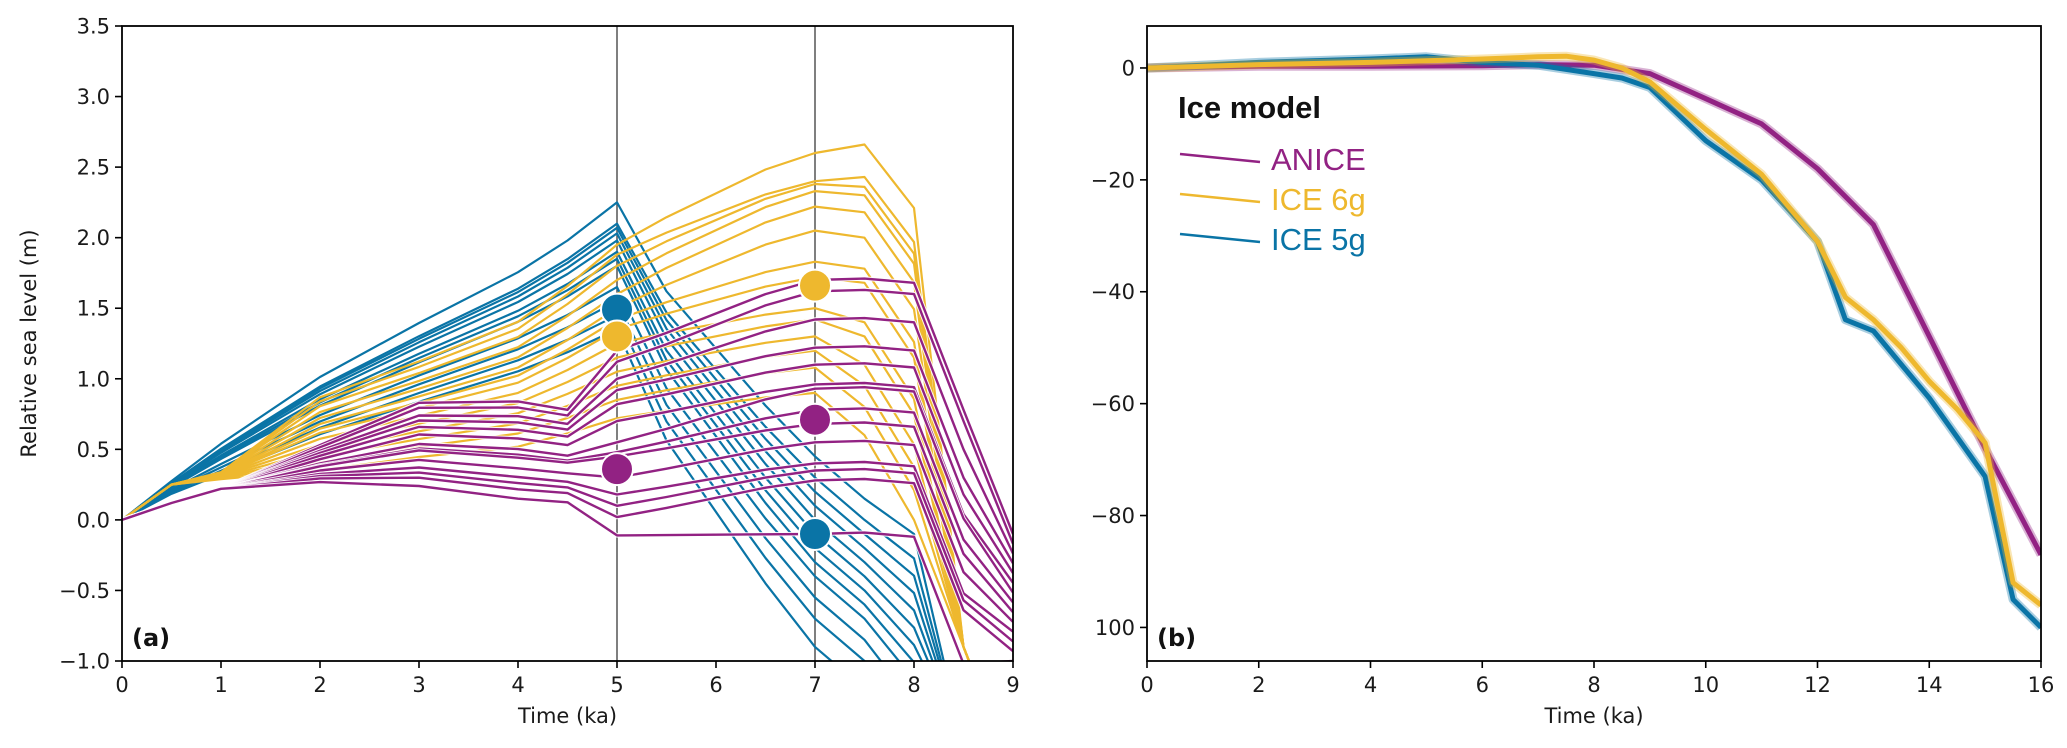 This screenshot has height=748, width=2067. What do you see at coordinates (84, 591) in the screenshot?
I see `y-tick-label: −0.5` at bounding box center [84, 591].